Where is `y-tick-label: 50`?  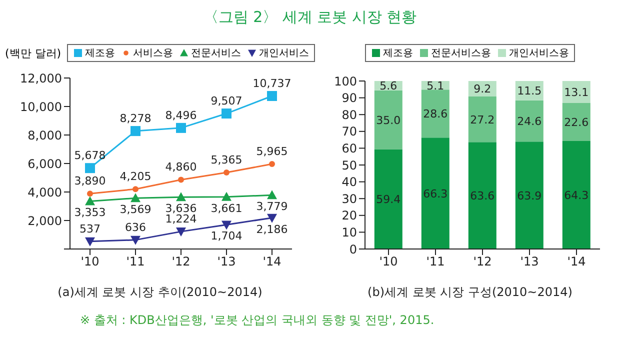 y-tick-label: 50 is located at coordinates (349, 165).